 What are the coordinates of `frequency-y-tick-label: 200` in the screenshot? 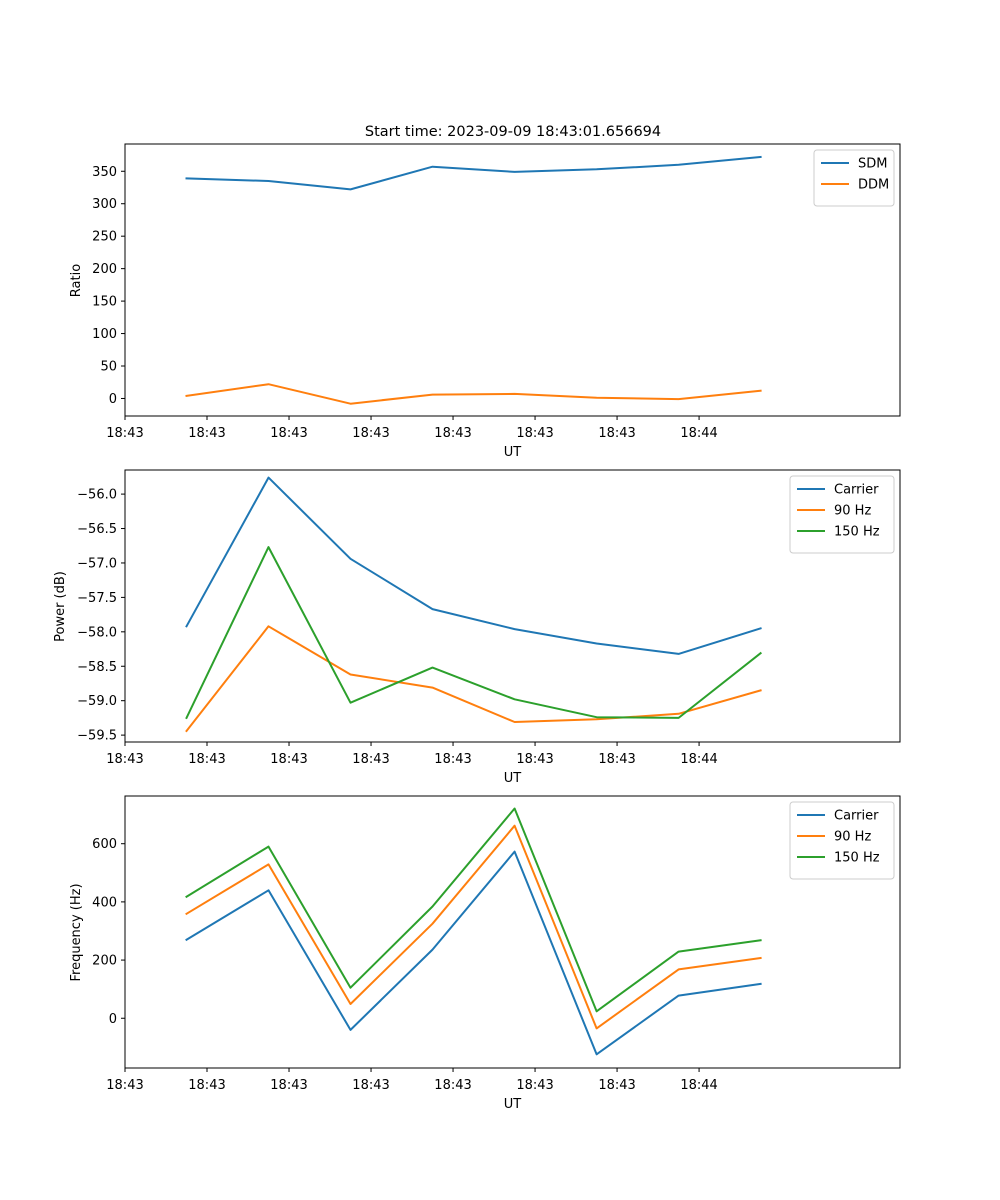 It's located at (104, 961).